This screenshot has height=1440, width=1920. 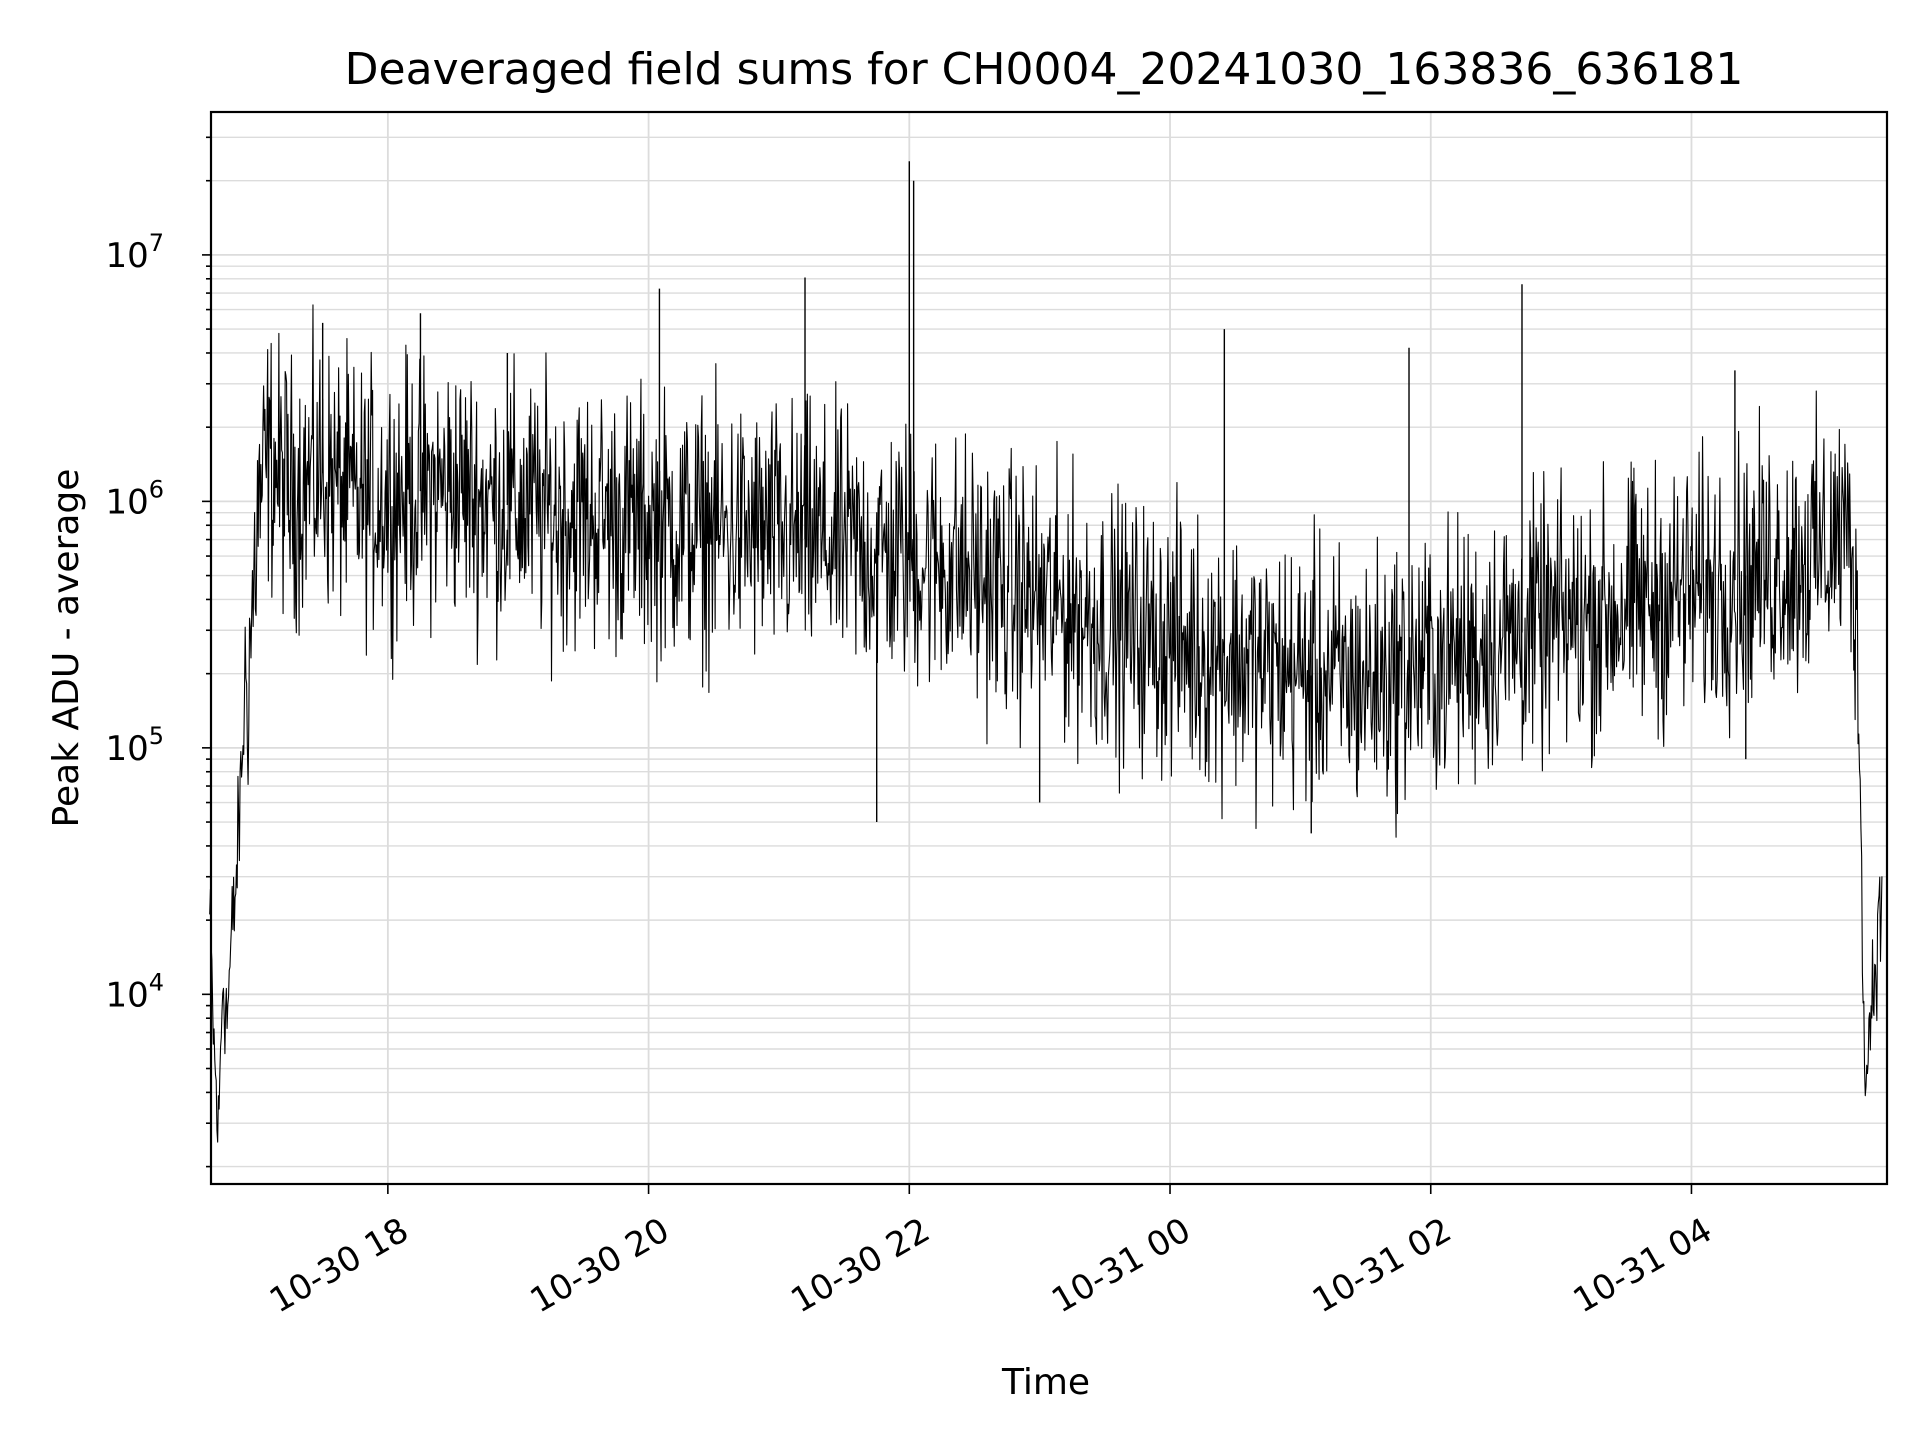 I want to click on y-axis-label: Peak ADU - average, so click(x=66, y=648).